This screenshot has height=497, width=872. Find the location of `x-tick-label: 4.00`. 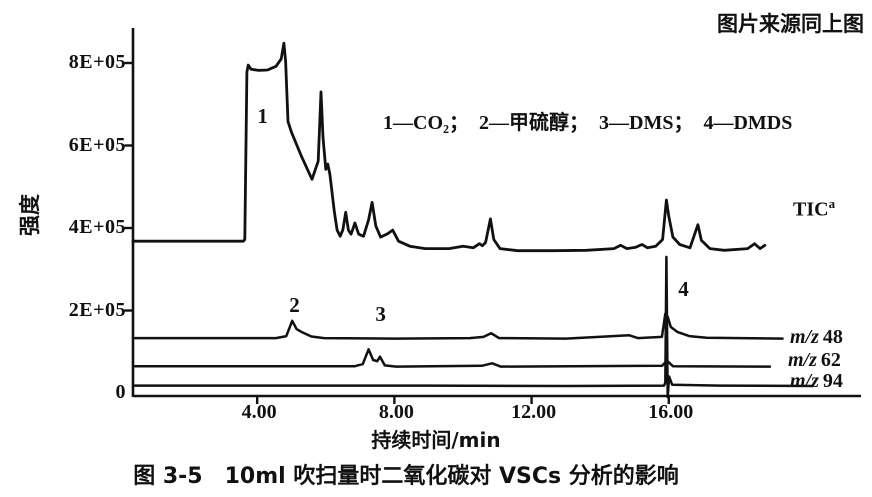

x-tick-label: 4.00 is located at coordinates (259, 412).